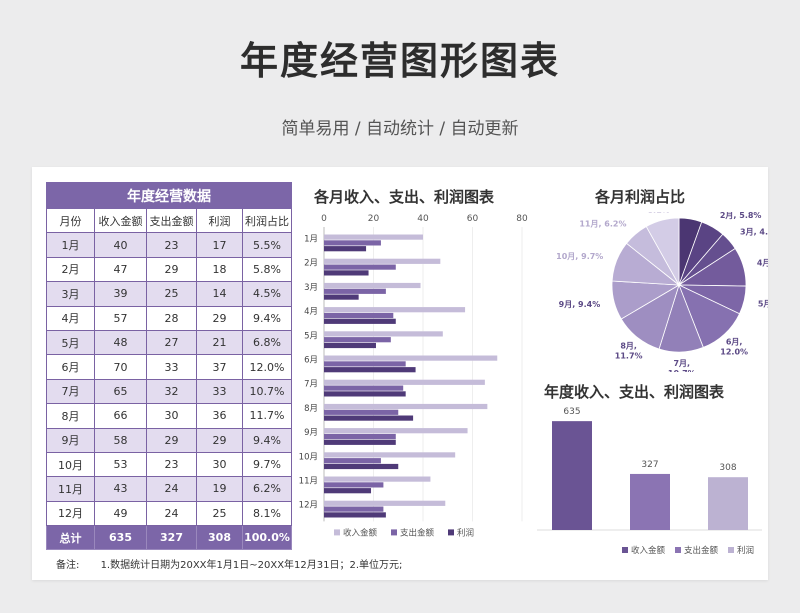  I want to click on table-header-row: 月份 收入金额 支出金额 利润 利润占比, so click(169, 220).